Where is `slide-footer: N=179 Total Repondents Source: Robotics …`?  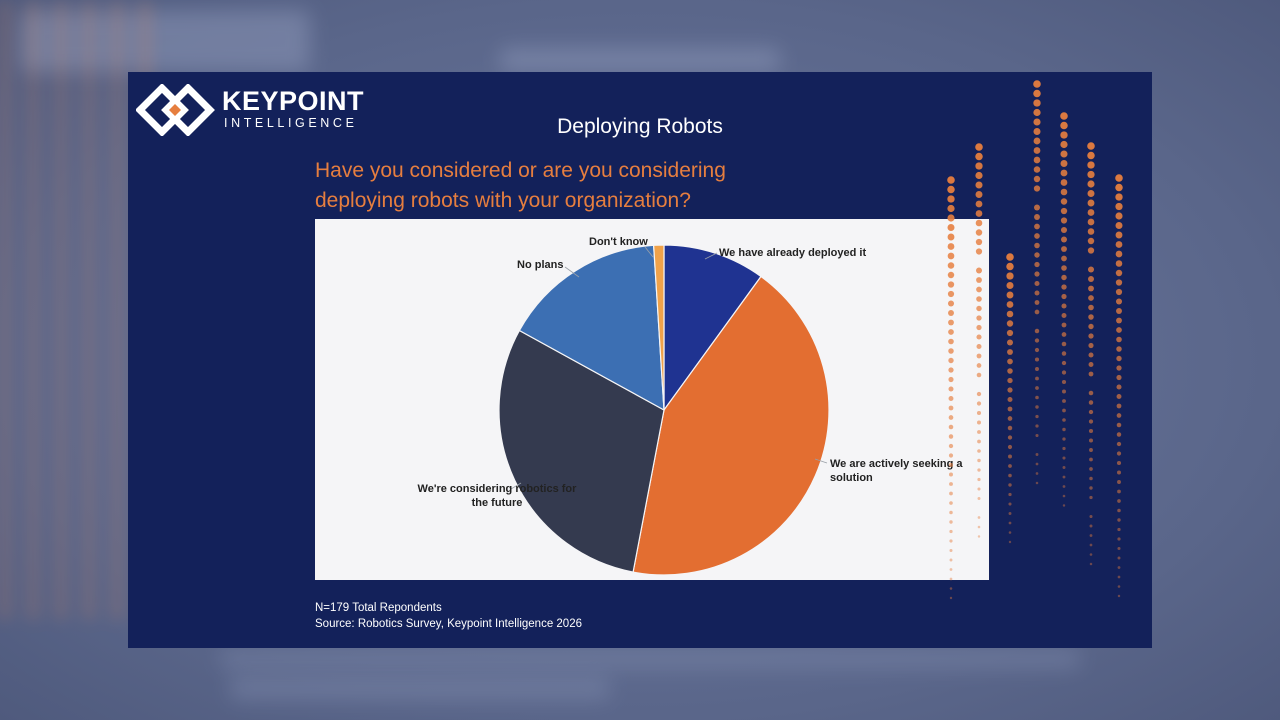 slide-footer: N=179 Total Repondents Source: Robotics … is located at coordinates (448, 616).